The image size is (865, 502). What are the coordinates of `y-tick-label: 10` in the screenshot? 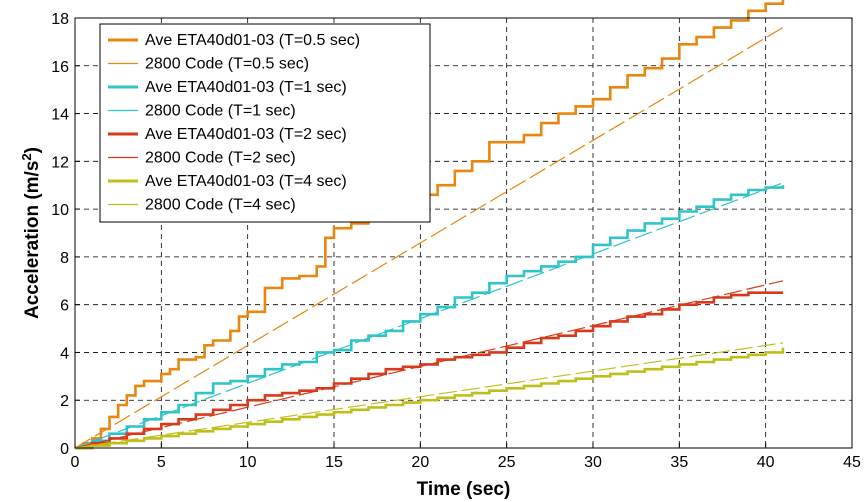 It's located at (60, 210).